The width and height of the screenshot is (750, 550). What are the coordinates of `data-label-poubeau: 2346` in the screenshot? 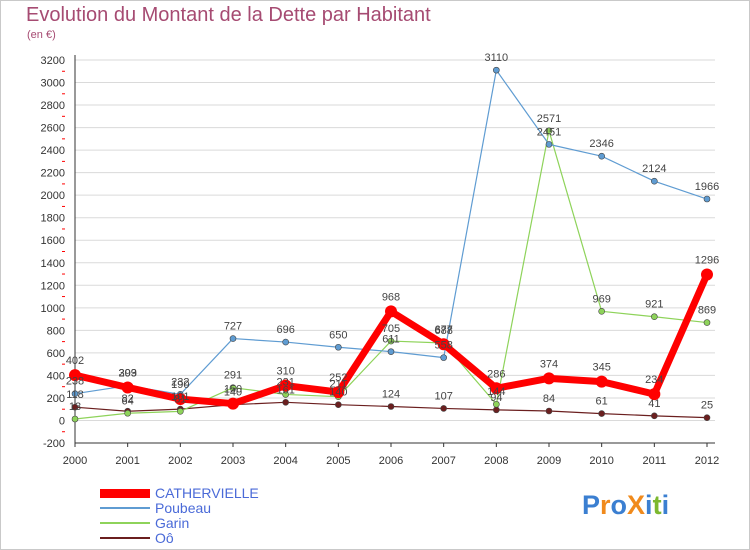 It's located at (601, 144).